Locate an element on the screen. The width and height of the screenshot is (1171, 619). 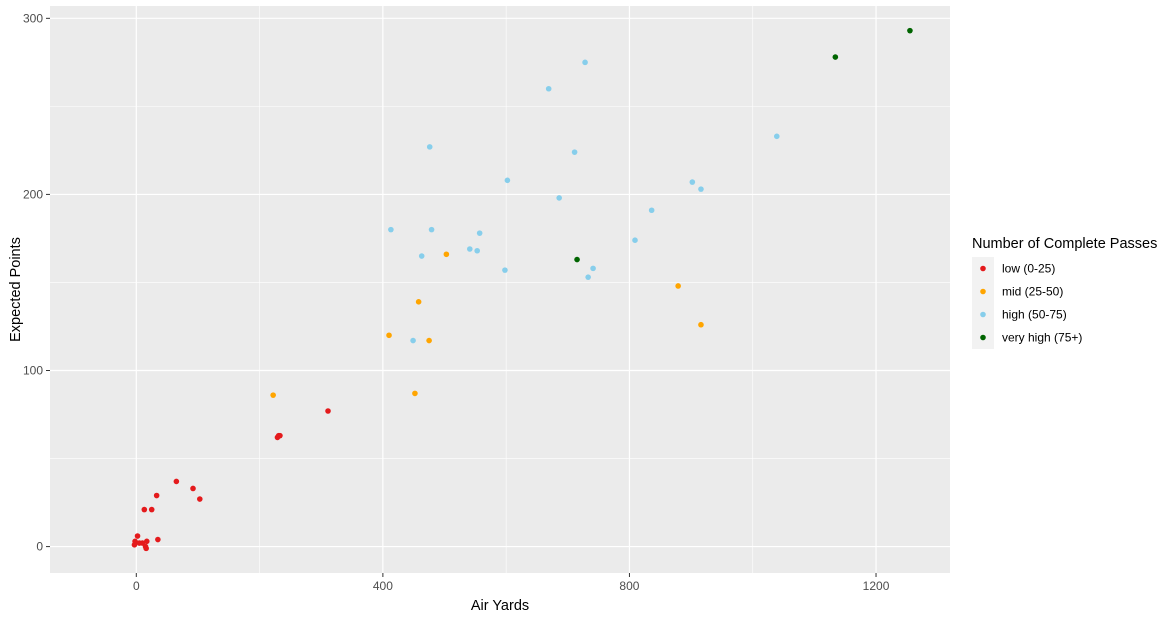
x-axis-tick-labels: 0 400 800 1200 is located at coordinates (511, 586).